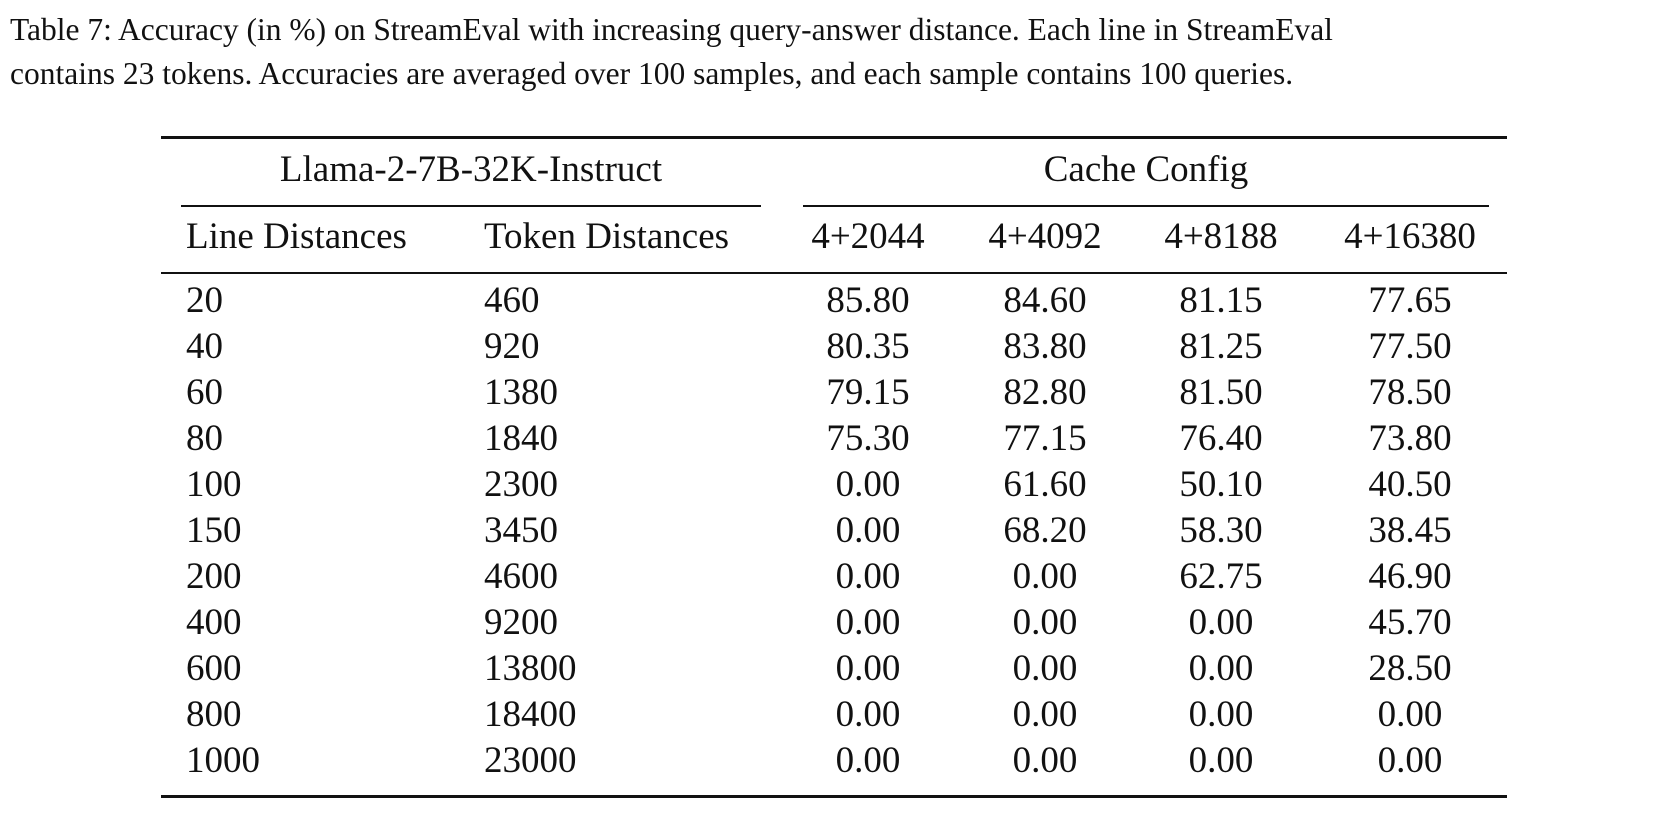 The height and width of the screenshot is (816, 1658). Describe the element at coordinates (1045, 530) in the screenshot. I see `table-cell: 68.20` at that location.